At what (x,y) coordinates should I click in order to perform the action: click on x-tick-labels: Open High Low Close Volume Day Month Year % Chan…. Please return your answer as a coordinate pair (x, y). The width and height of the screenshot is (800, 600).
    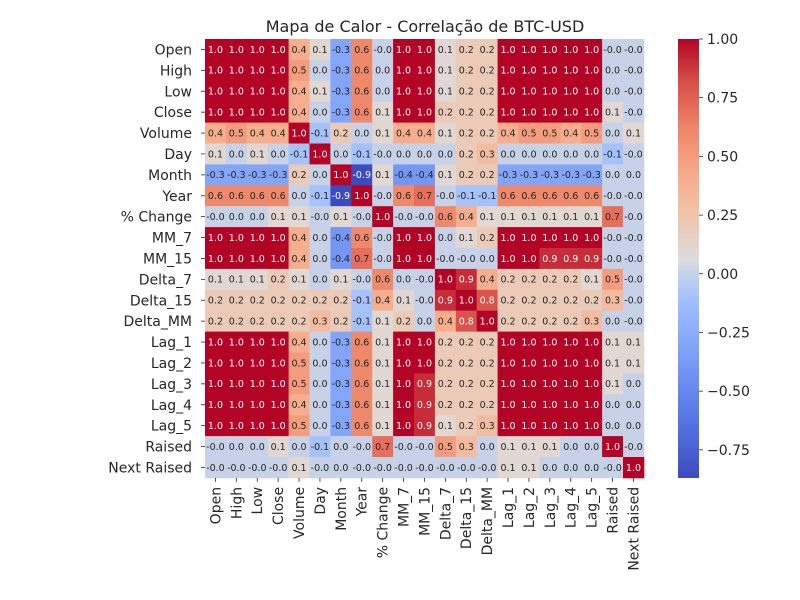
    Looking at the image, I should click on (425, 524).